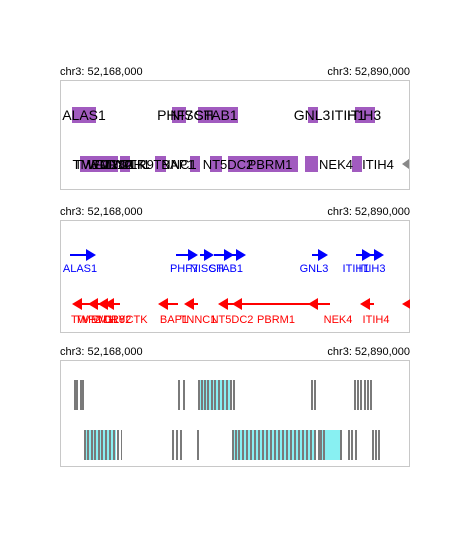 The image size is (470, 535). Describe the element at coordinates (228, 164) in the screenshot. I see `gene-label: NT5DC2` at that location.